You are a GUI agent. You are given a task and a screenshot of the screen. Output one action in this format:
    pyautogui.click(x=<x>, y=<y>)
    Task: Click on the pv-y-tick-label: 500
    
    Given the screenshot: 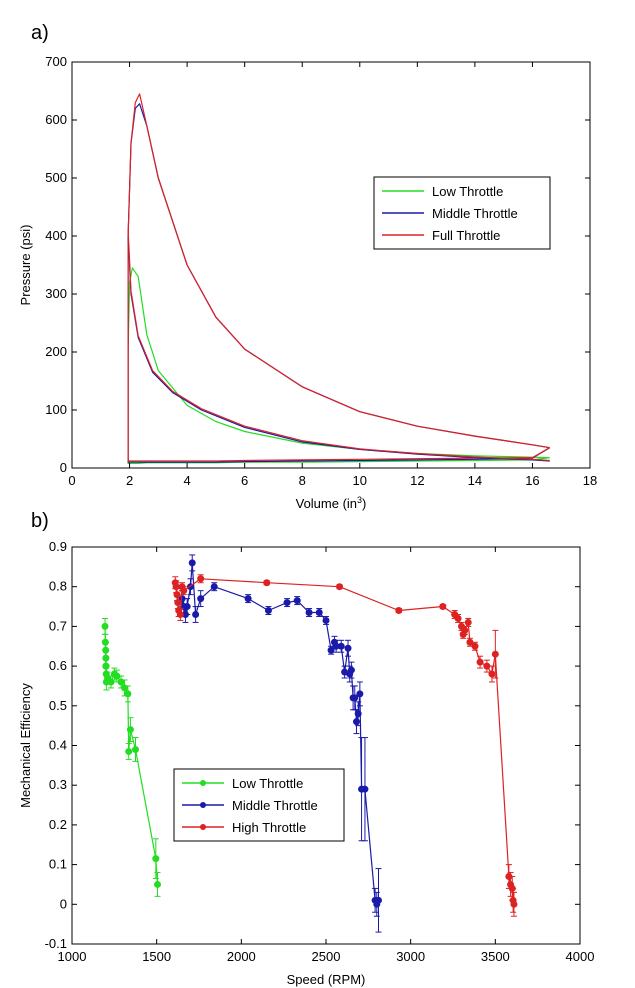 What is the action you would take?
    pyautogui.click(x=56, y=177)
    